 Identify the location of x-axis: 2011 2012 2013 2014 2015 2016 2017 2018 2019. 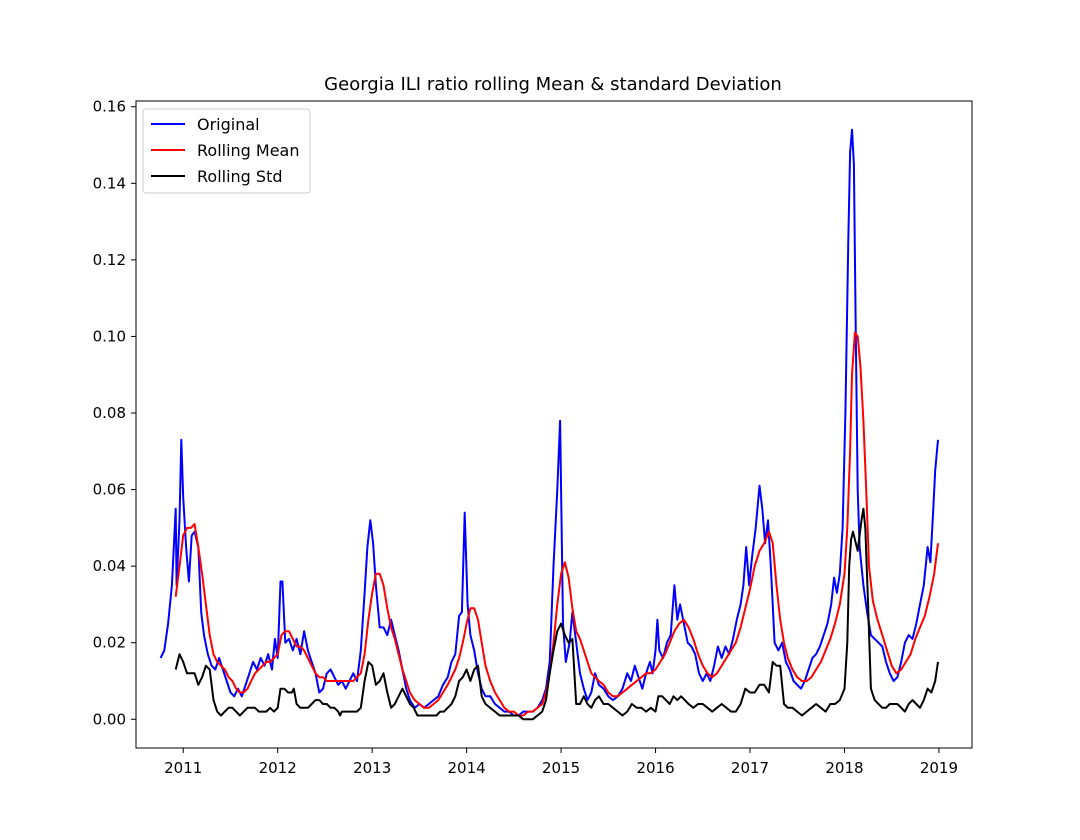
(561, 762).